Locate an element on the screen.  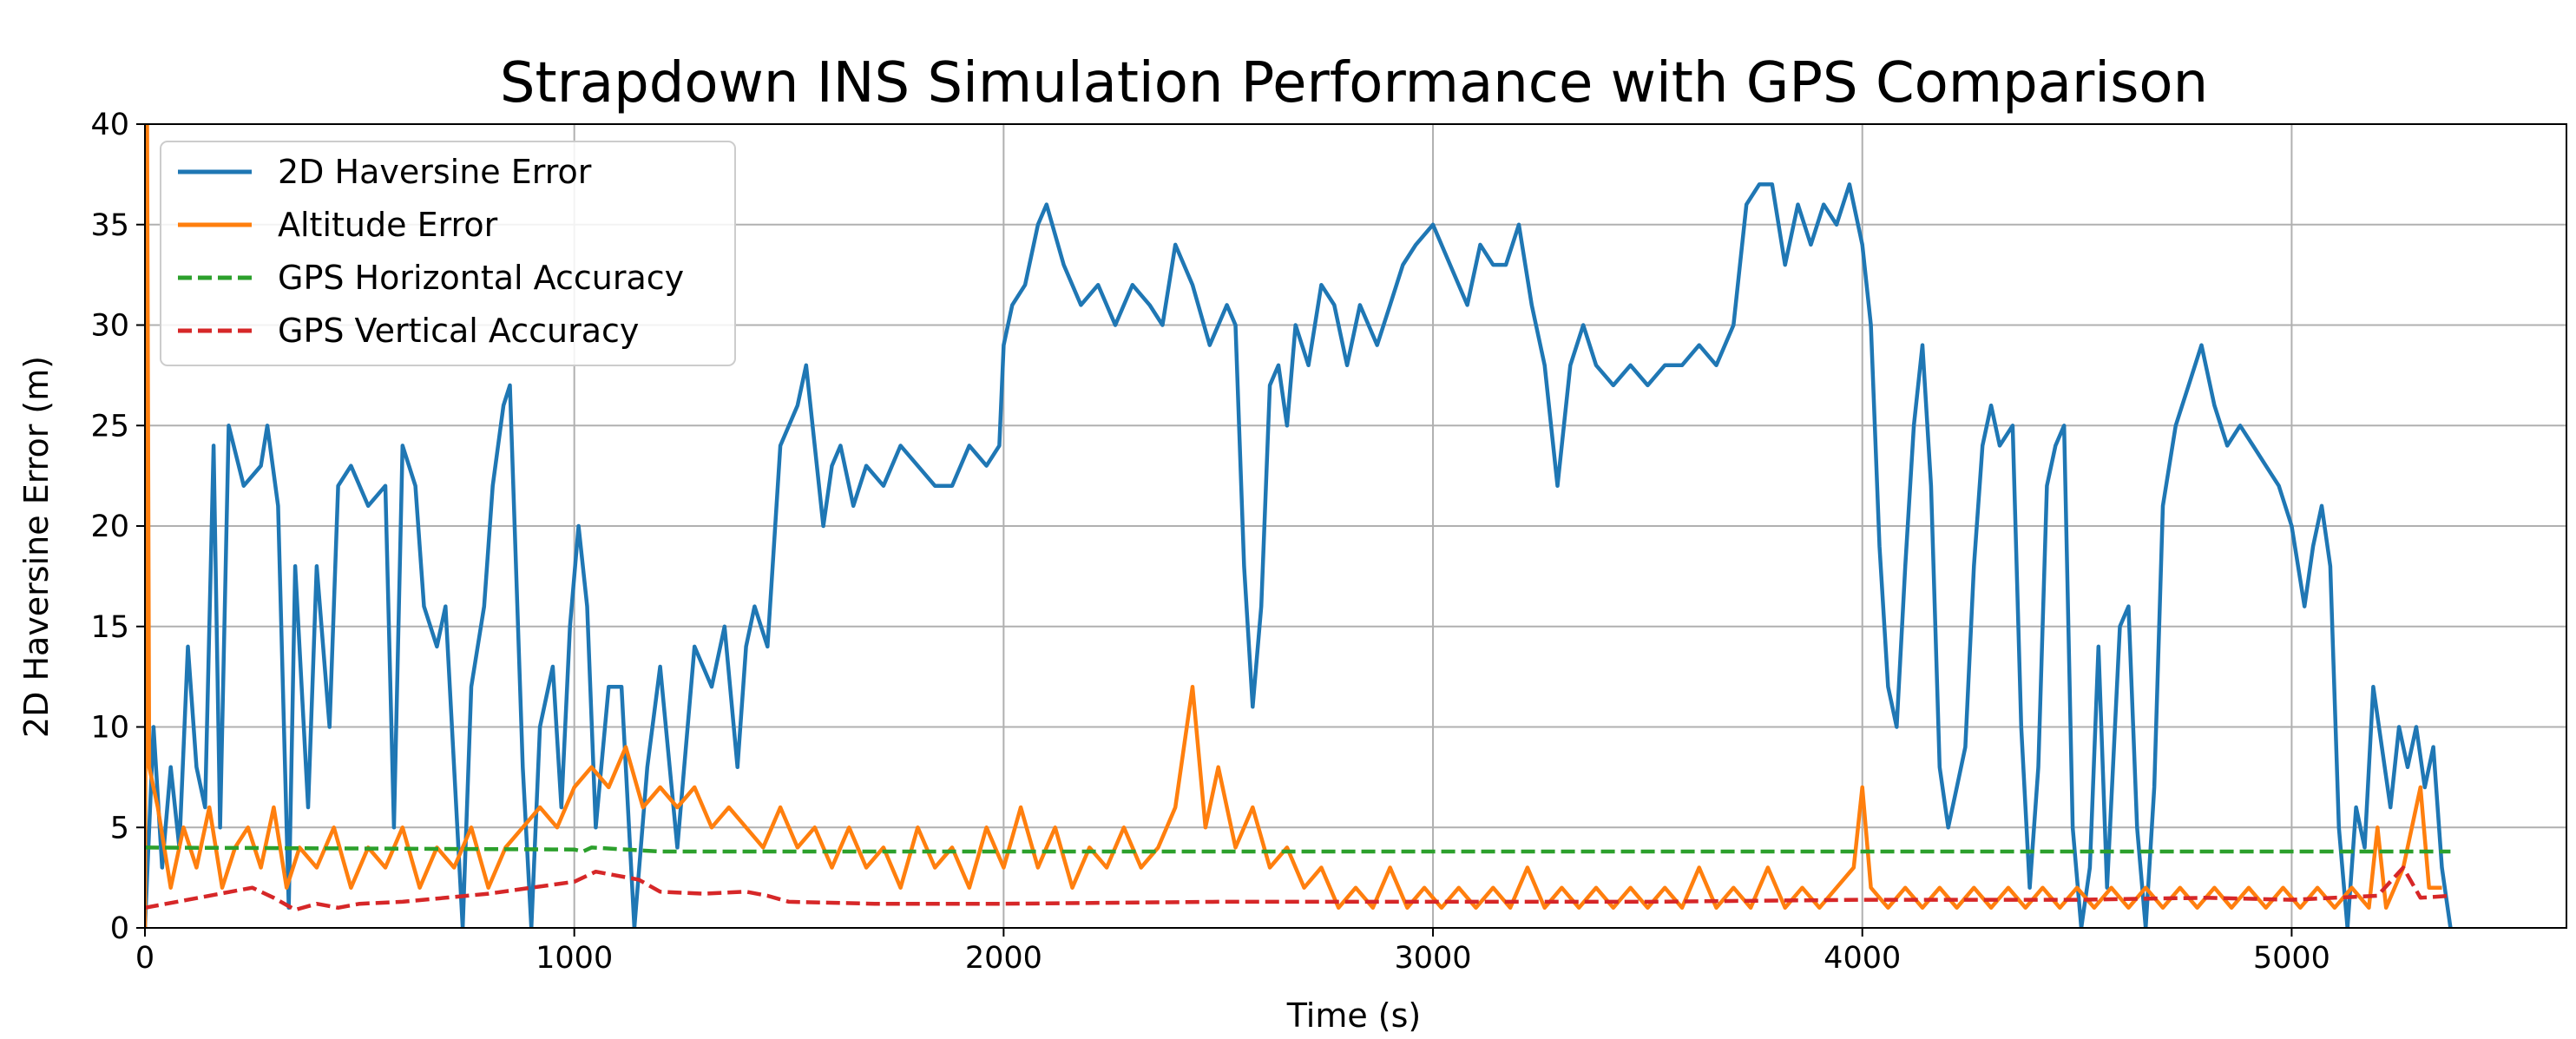
y-tick-label: 15 is located at coordinates (110, 628).